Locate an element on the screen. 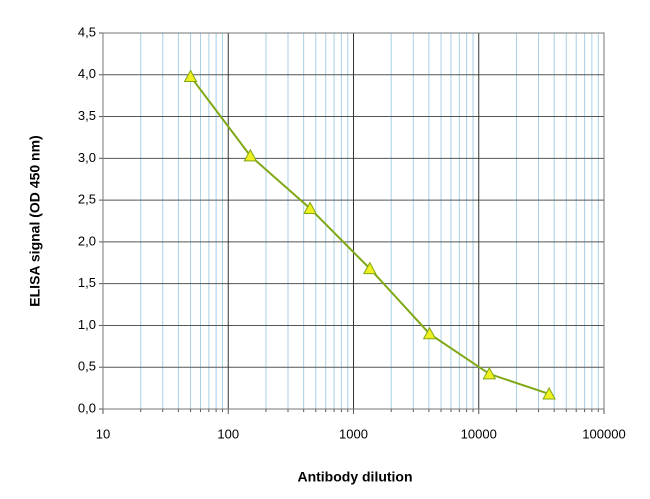  y-tick-label: 4,0 is located at coordinates (87, 73).